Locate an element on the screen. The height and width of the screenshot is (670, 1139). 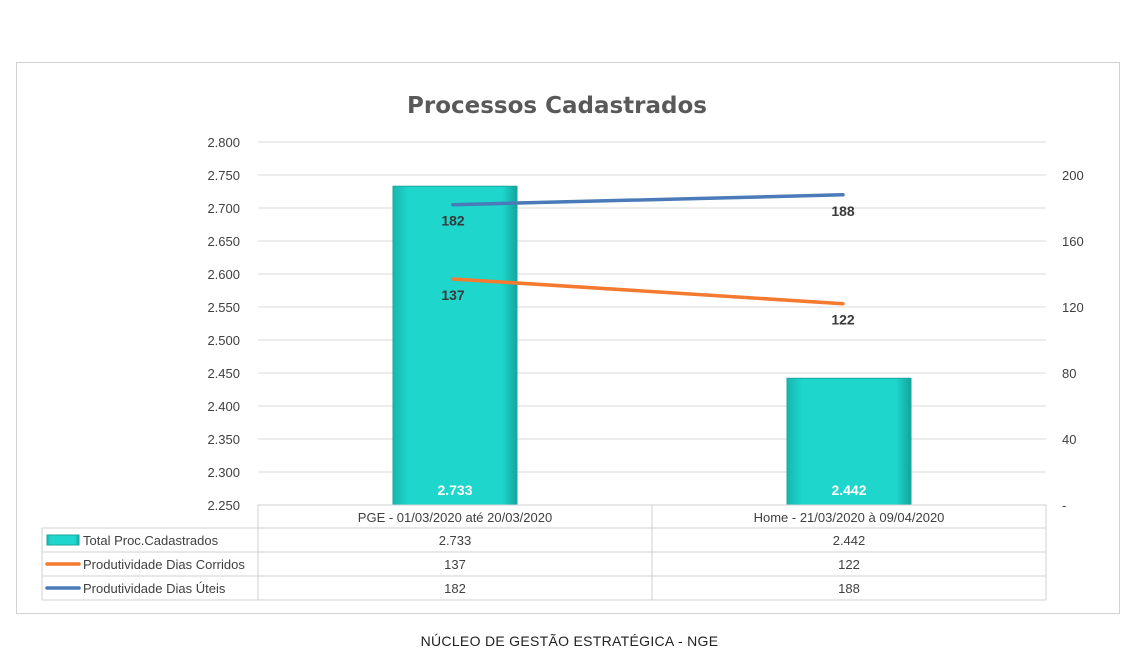
y-left-tick-label: 2.400 is located at coordinates (223, 406).